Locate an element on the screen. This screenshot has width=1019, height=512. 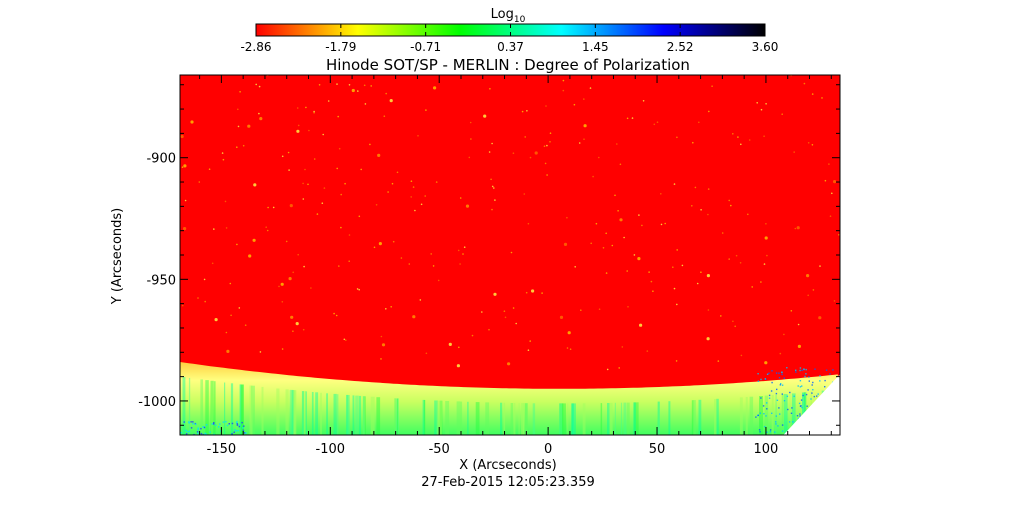
x-tick-label: -100 is located at coordinates (331, 449).